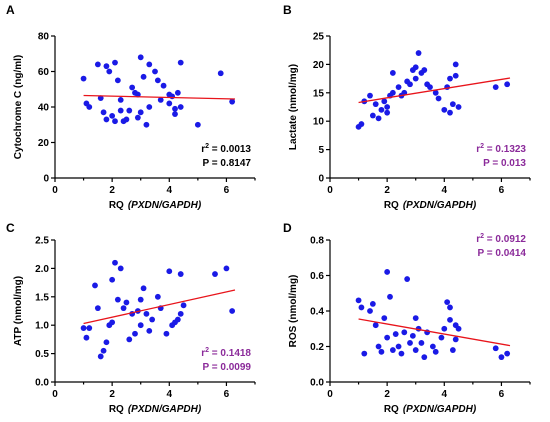 The height and width of the screenshot is (422, 550). What do you see at coordinates (226, 149) in the screenshot?
I see `stat-annotation: r2 = 0.0013` at bounding box center [226, 149].